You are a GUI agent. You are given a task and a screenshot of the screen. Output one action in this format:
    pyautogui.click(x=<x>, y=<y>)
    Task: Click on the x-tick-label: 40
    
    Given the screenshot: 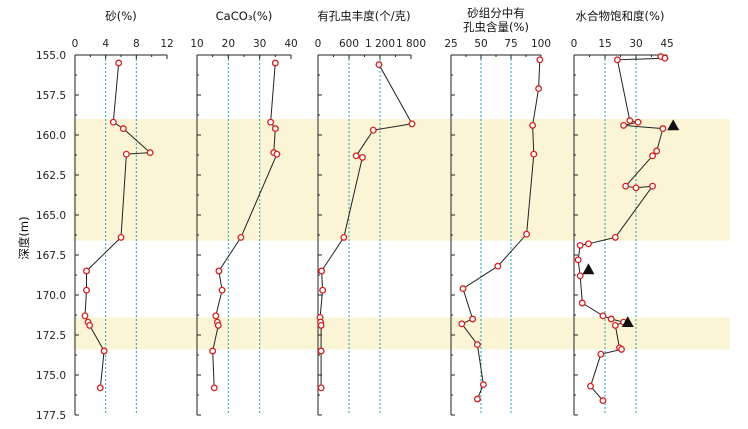 What is the action you would take?
    pyautogui.click(x=290, y=44)
    